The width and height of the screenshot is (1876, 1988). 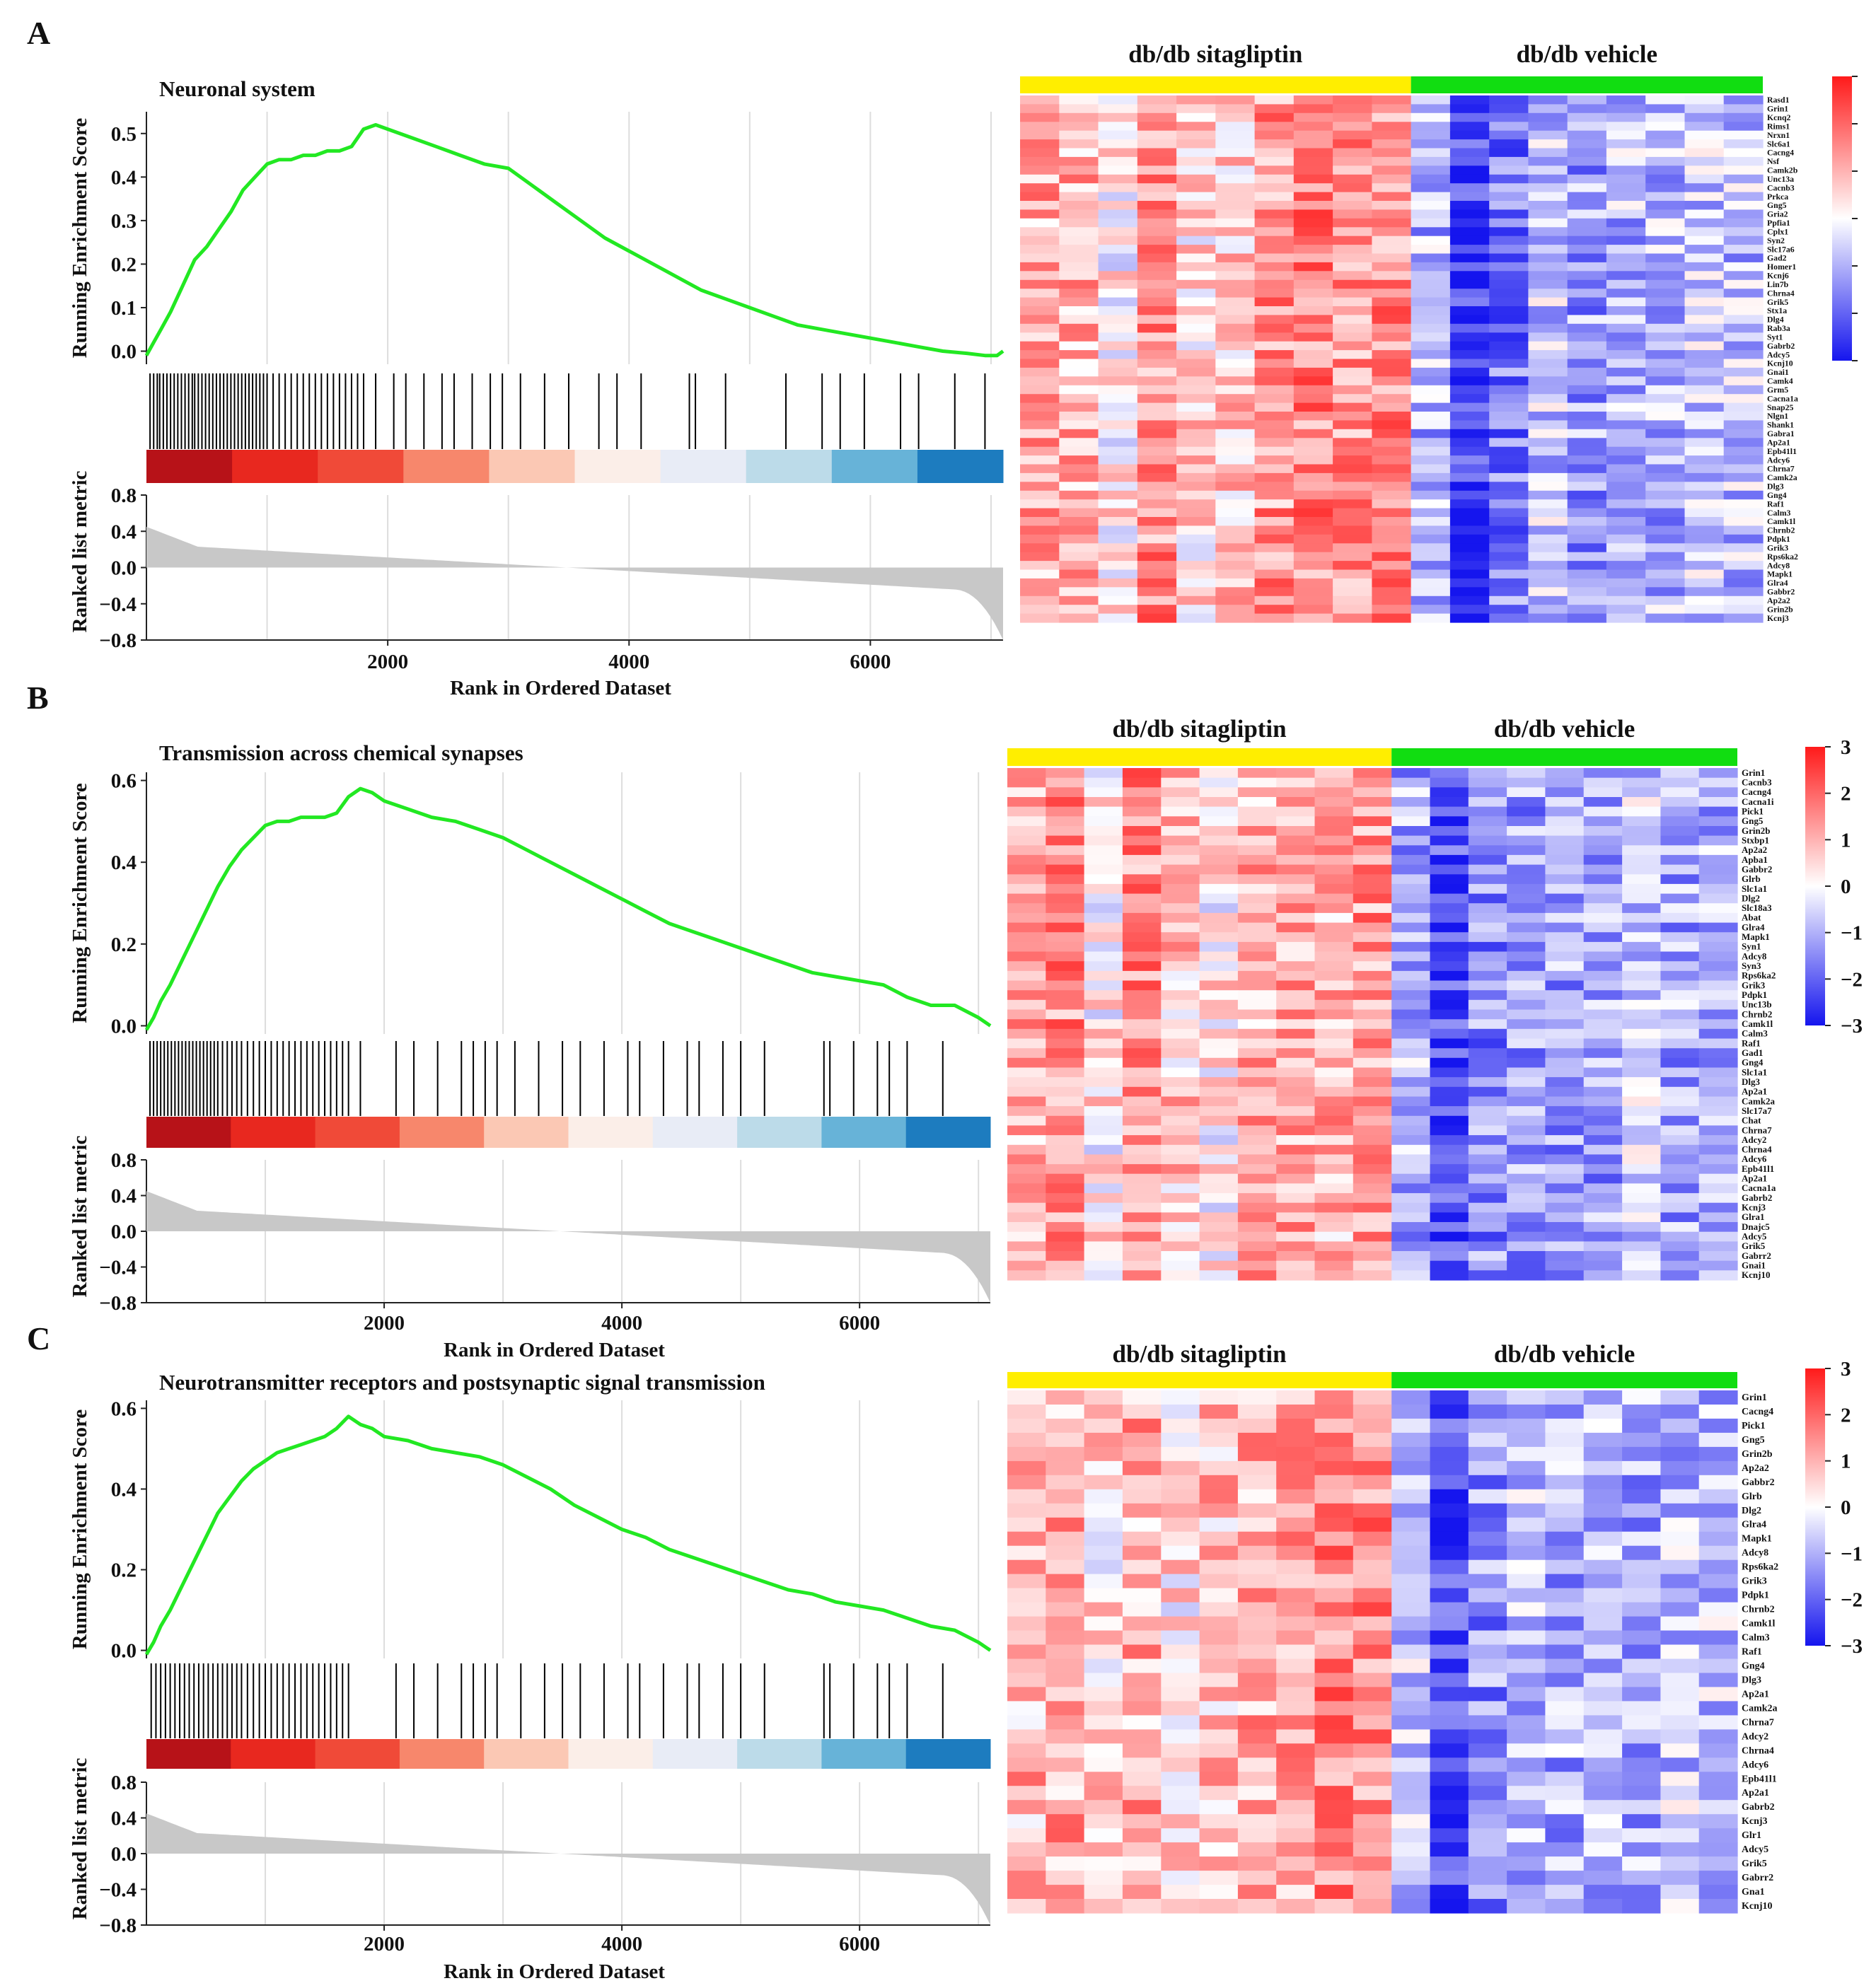 What do you see at coordinates (1782, 267) in the screenshot?
I see `gene-label: Homer1` at bounding box center [1782, 267].